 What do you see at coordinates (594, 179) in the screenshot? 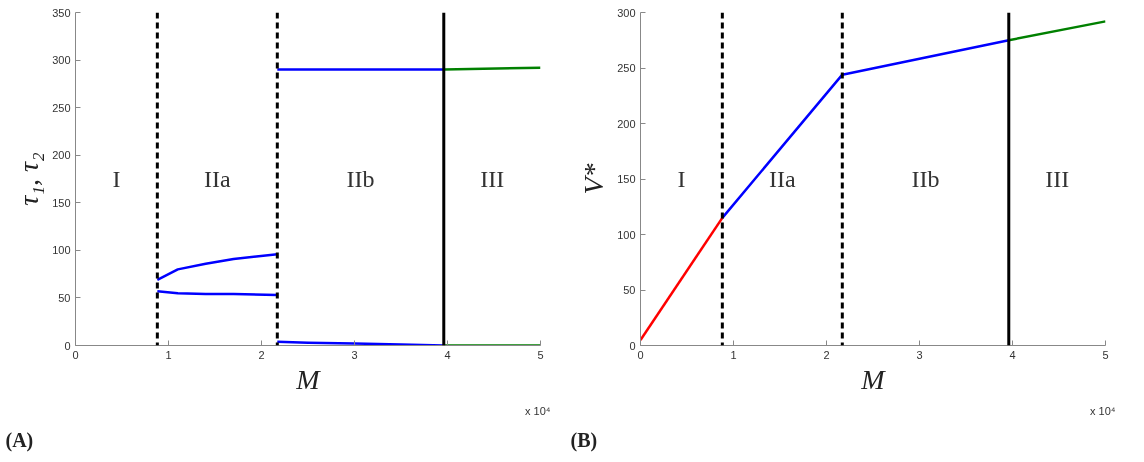
I see `y-axis-title: V*` at bounding box center [594, 179].